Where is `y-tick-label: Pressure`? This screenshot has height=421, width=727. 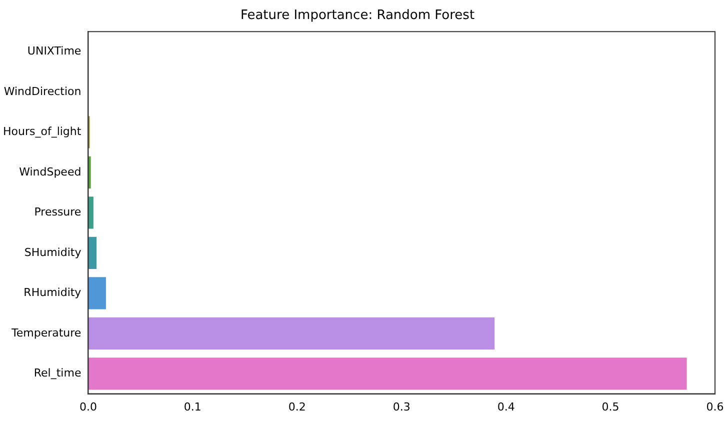
y-tick-label: Pressure is located at coordinates (58, 212).